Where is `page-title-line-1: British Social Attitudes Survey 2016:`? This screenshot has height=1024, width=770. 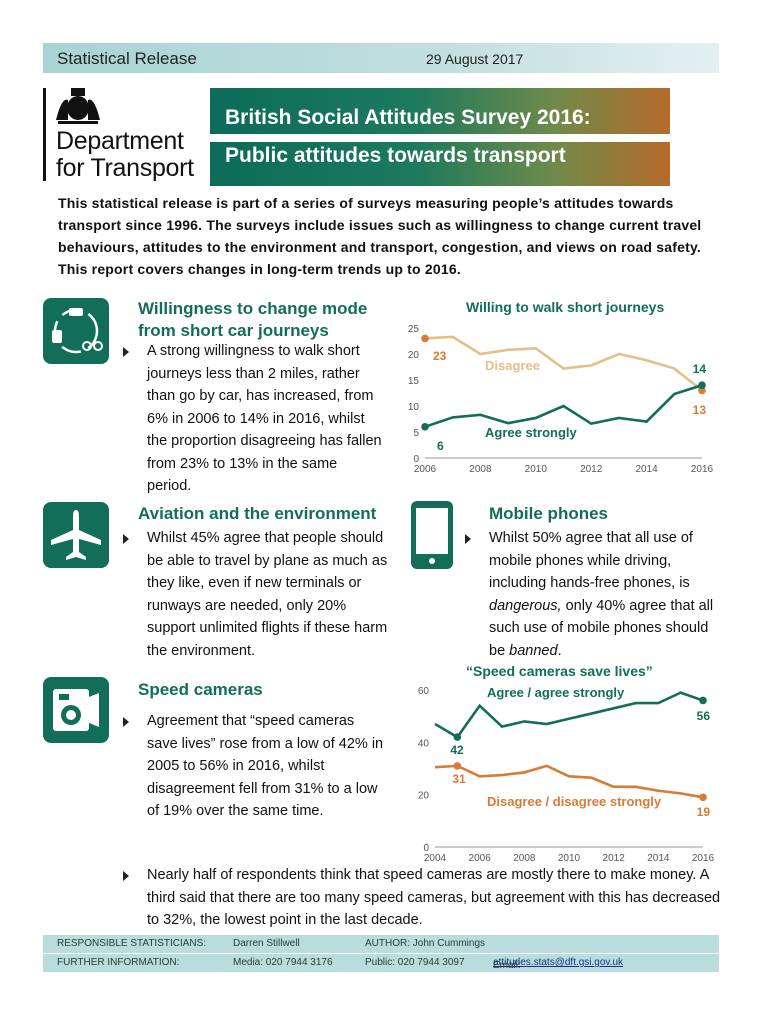 page-title-line-1: British Social Attitudes Survey 2016: is located at coordinates (408, 117).